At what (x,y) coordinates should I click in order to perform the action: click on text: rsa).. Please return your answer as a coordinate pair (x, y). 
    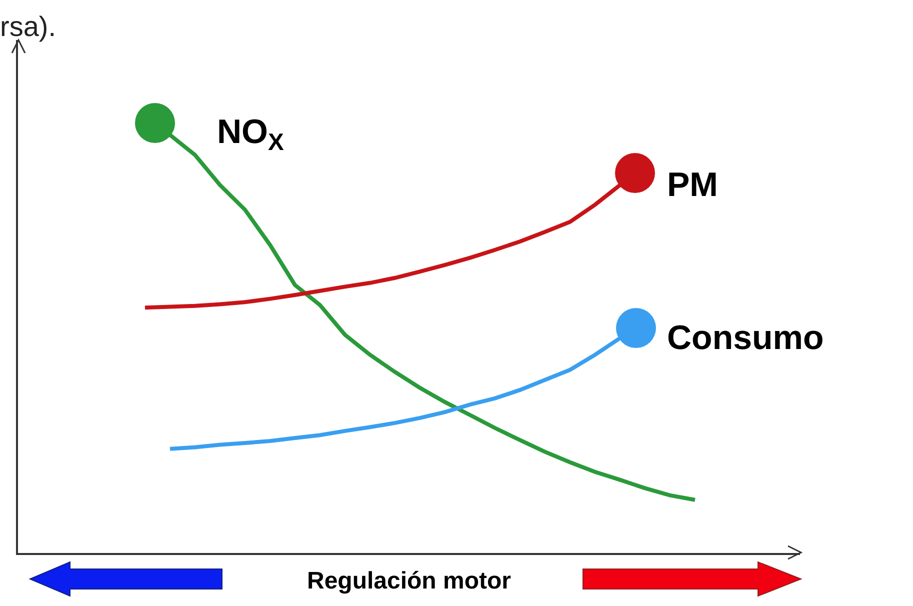
    Looking at the image, I should click on (28, 26).